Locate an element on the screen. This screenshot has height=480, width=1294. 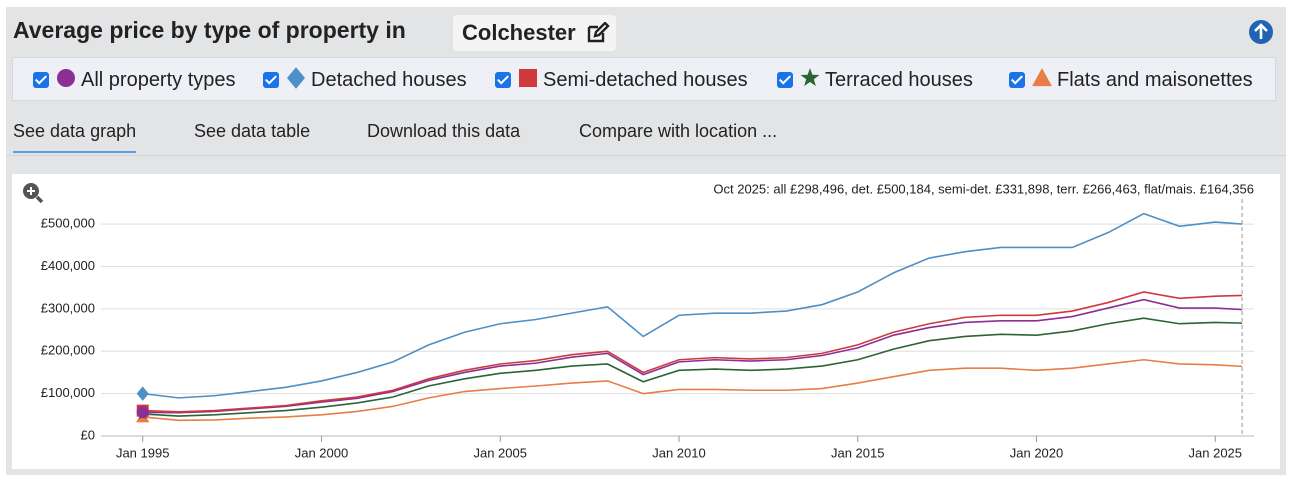
legend-label: Terraced houses is located at coordinates (899, 80).